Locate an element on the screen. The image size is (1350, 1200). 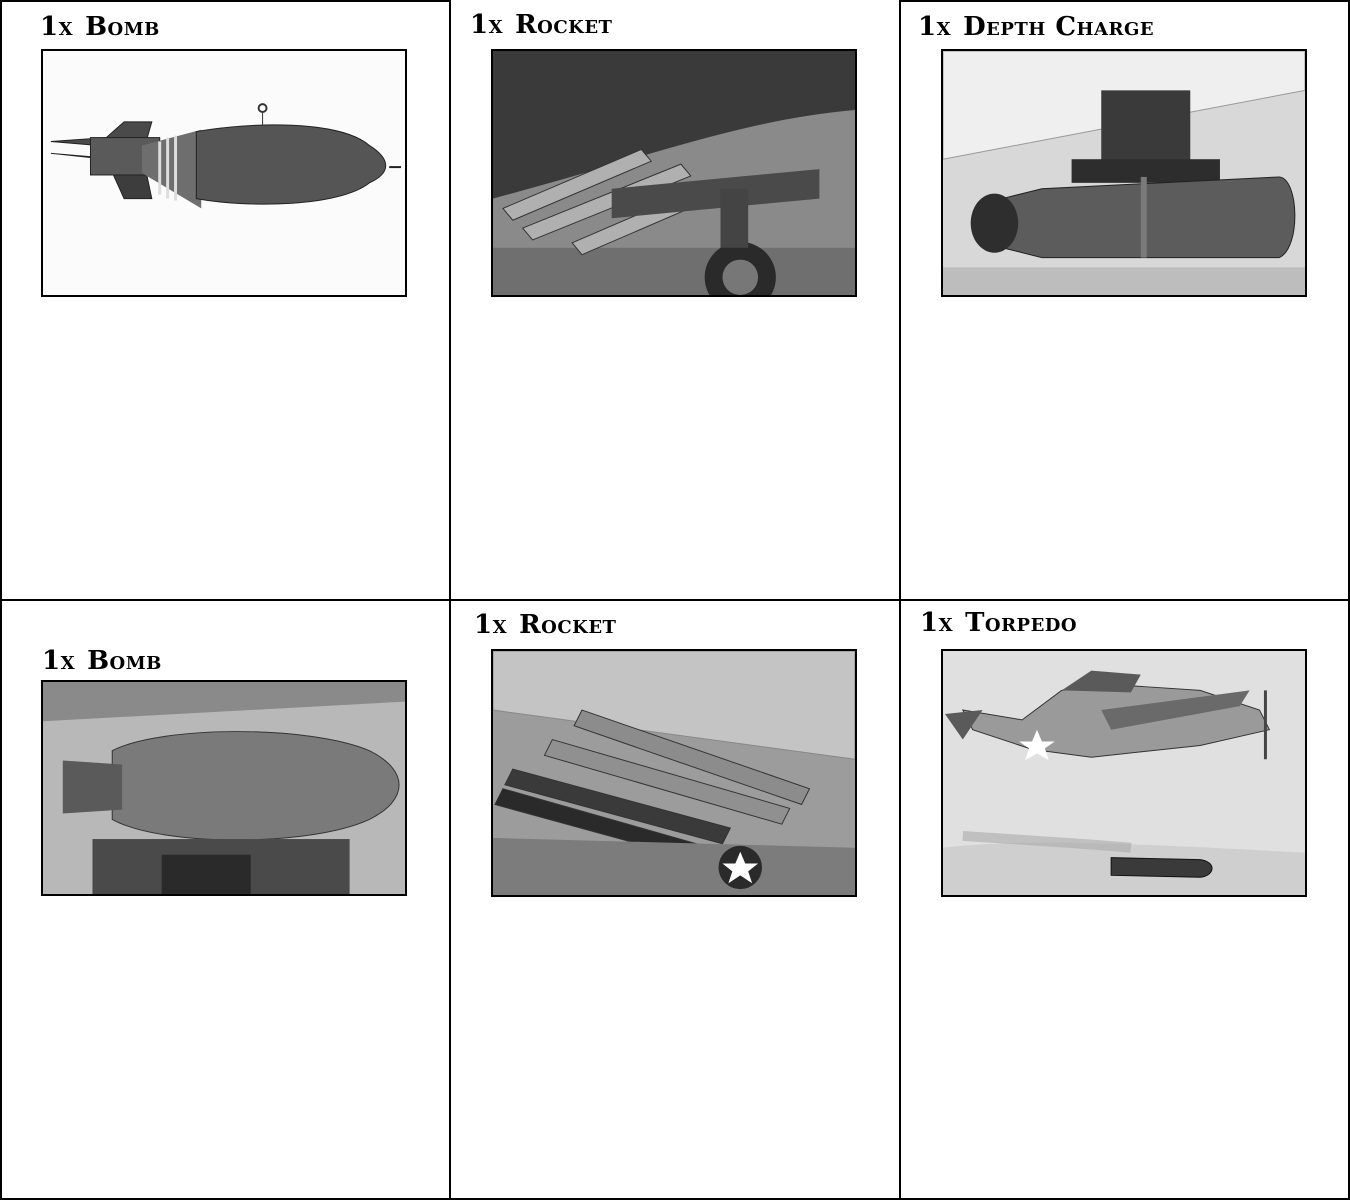
grid-border-top-left is located at coordinates (225, 1).